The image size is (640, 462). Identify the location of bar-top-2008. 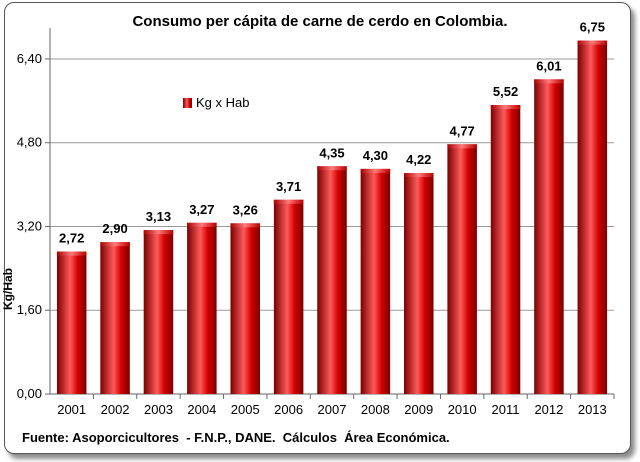
(375, 170).